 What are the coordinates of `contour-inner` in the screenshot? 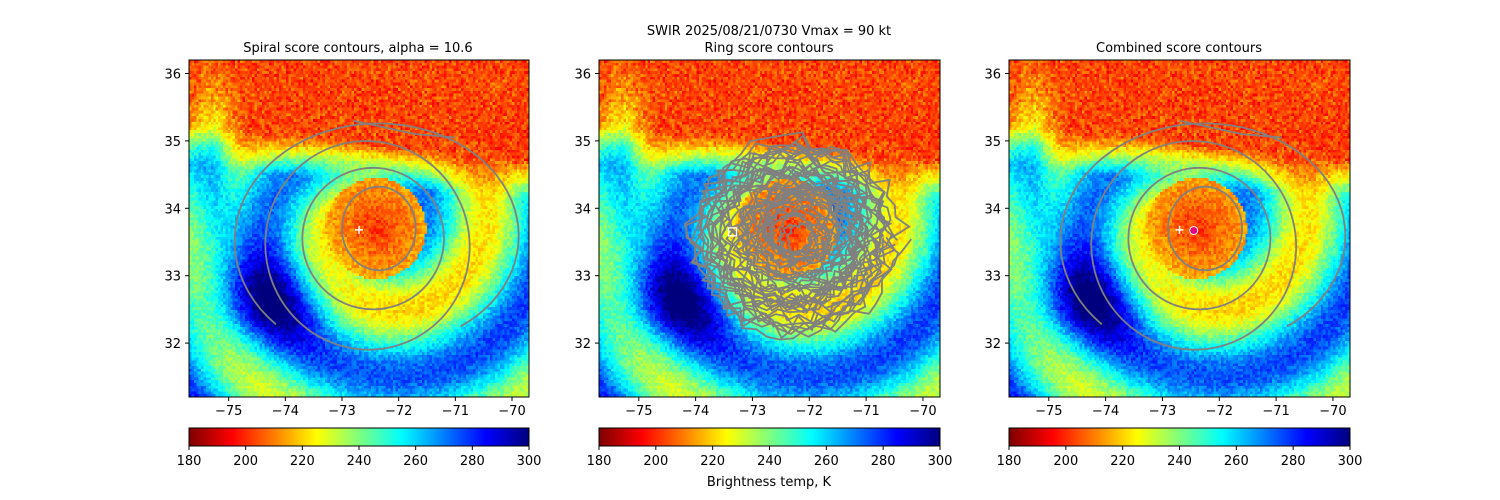 It's located at (379, 228).